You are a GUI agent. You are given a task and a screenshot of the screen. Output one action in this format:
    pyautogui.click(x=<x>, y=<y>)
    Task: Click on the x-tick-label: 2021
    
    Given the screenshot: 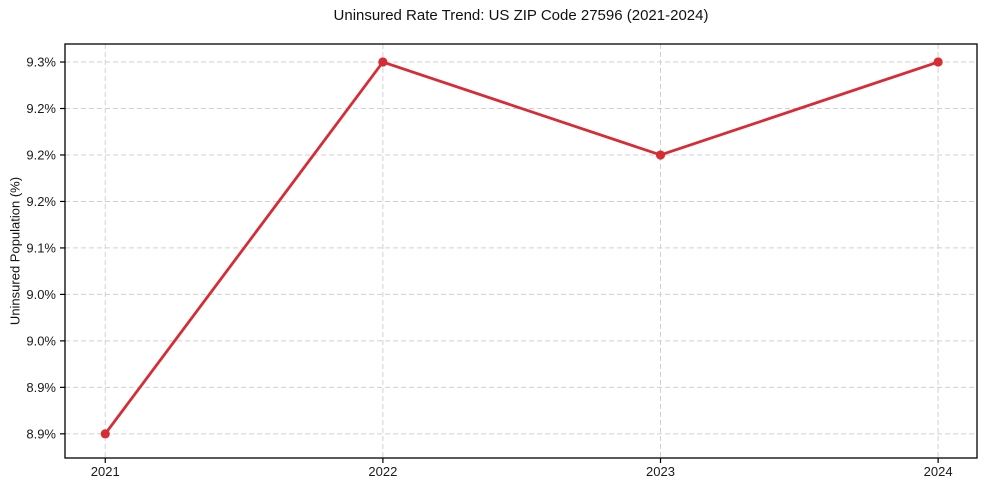 What is the action you would take?
    pyautogui.click(x=105, y=471)
    